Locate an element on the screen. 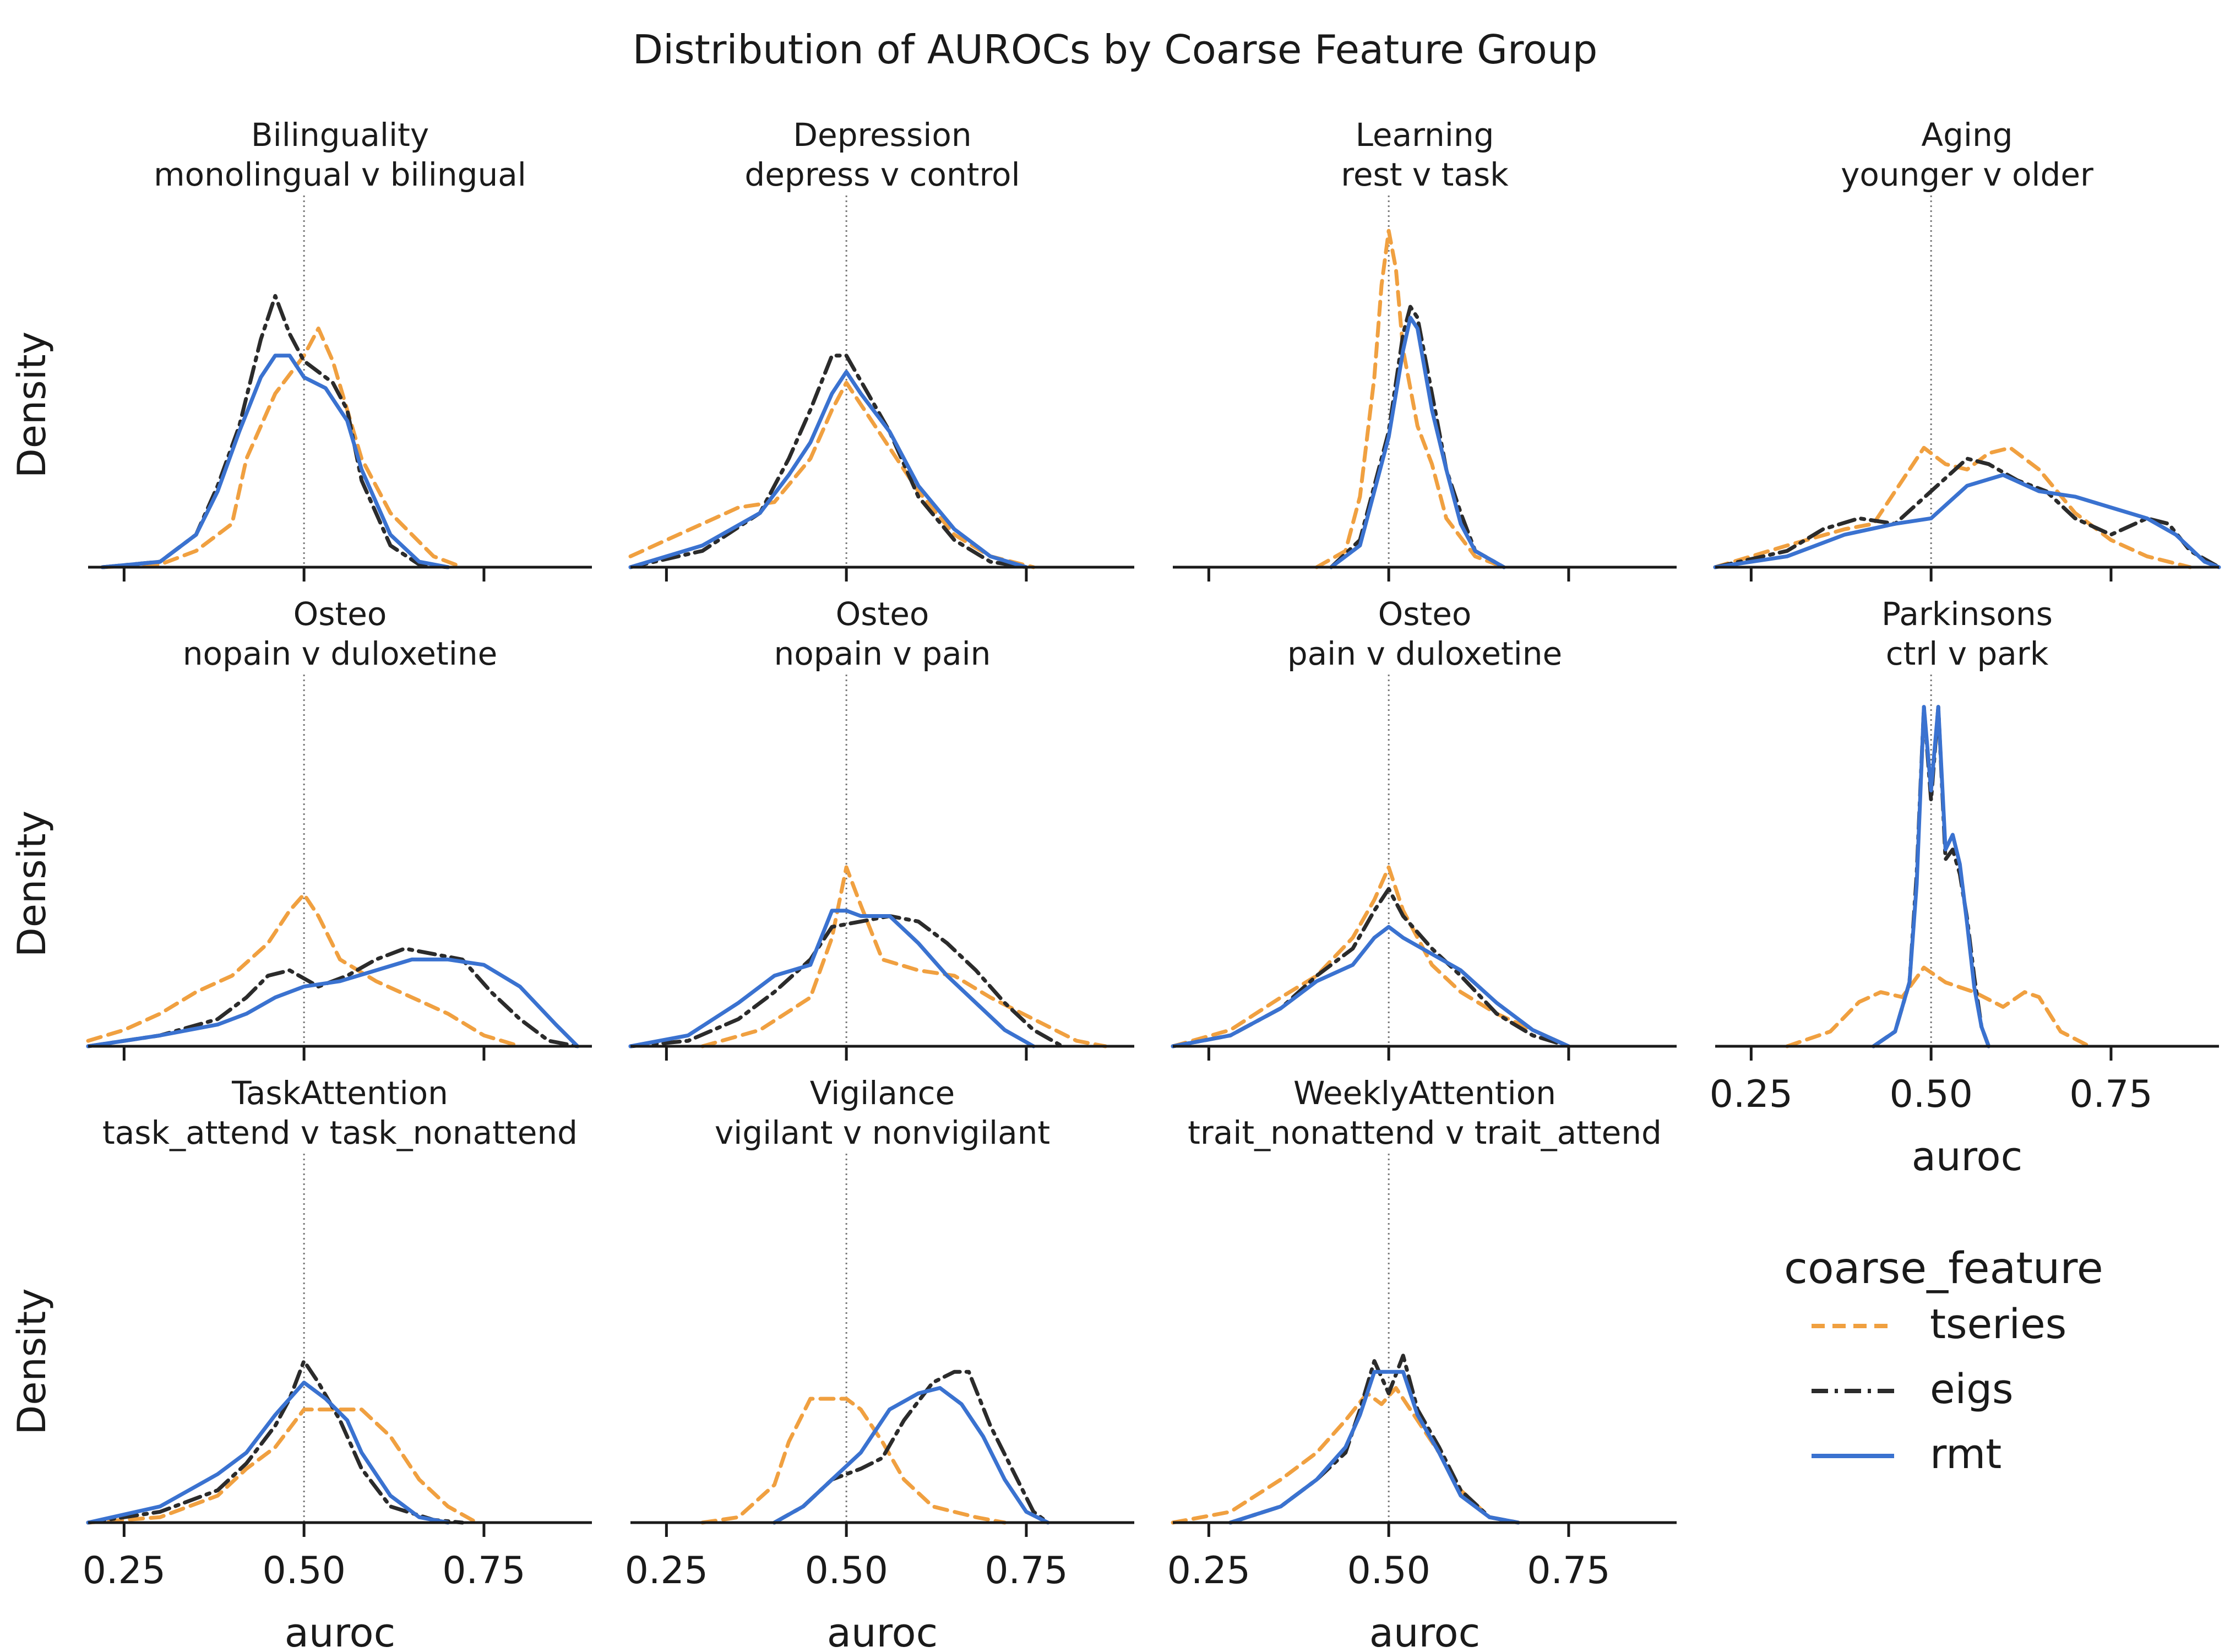 Image resolution: width=2230 pixels, height=1652 pixels. panel-subtitle: nopain v pain is located at coordinates (882, 653).